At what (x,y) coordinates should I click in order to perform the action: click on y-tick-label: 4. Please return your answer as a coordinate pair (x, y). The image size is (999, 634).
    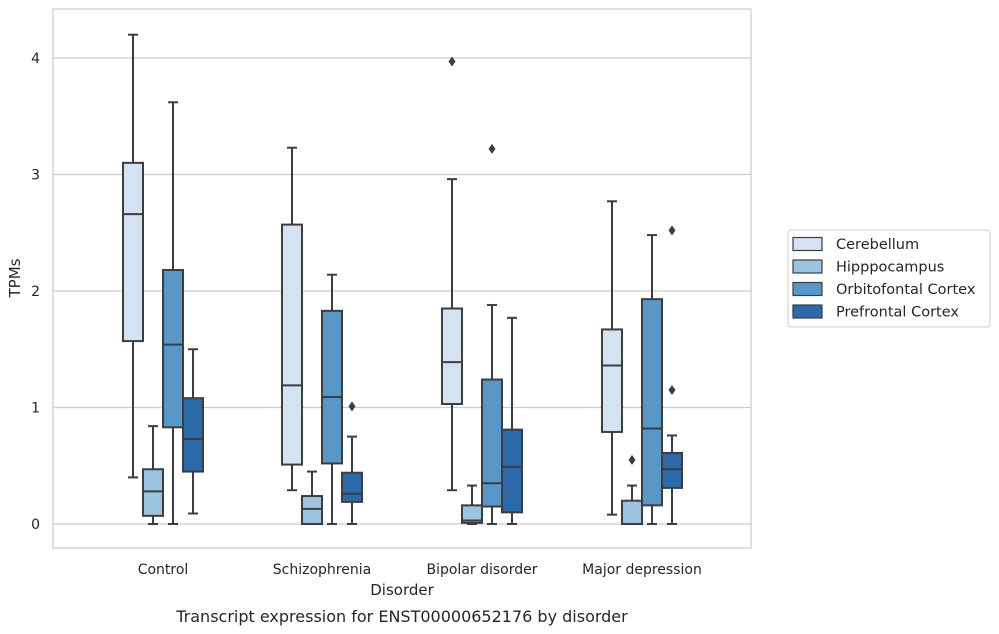
    Looking at the image, I should click on (35, 59).